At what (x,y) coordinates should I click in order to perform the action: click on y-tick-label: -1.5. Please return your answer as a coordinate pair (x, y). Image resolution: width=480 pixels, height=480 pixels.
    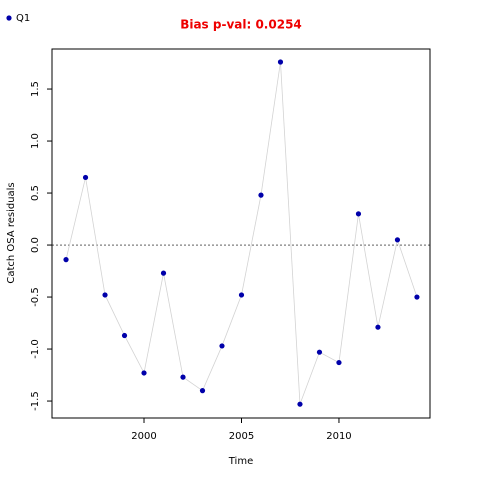
    Looking at the image, I should click on (35, 401).